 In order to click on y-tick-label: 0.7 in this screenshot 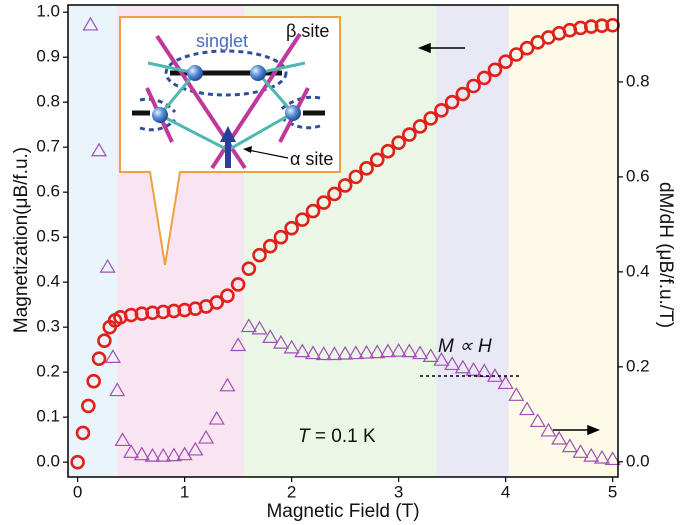, I will do `click(48, 146)`.